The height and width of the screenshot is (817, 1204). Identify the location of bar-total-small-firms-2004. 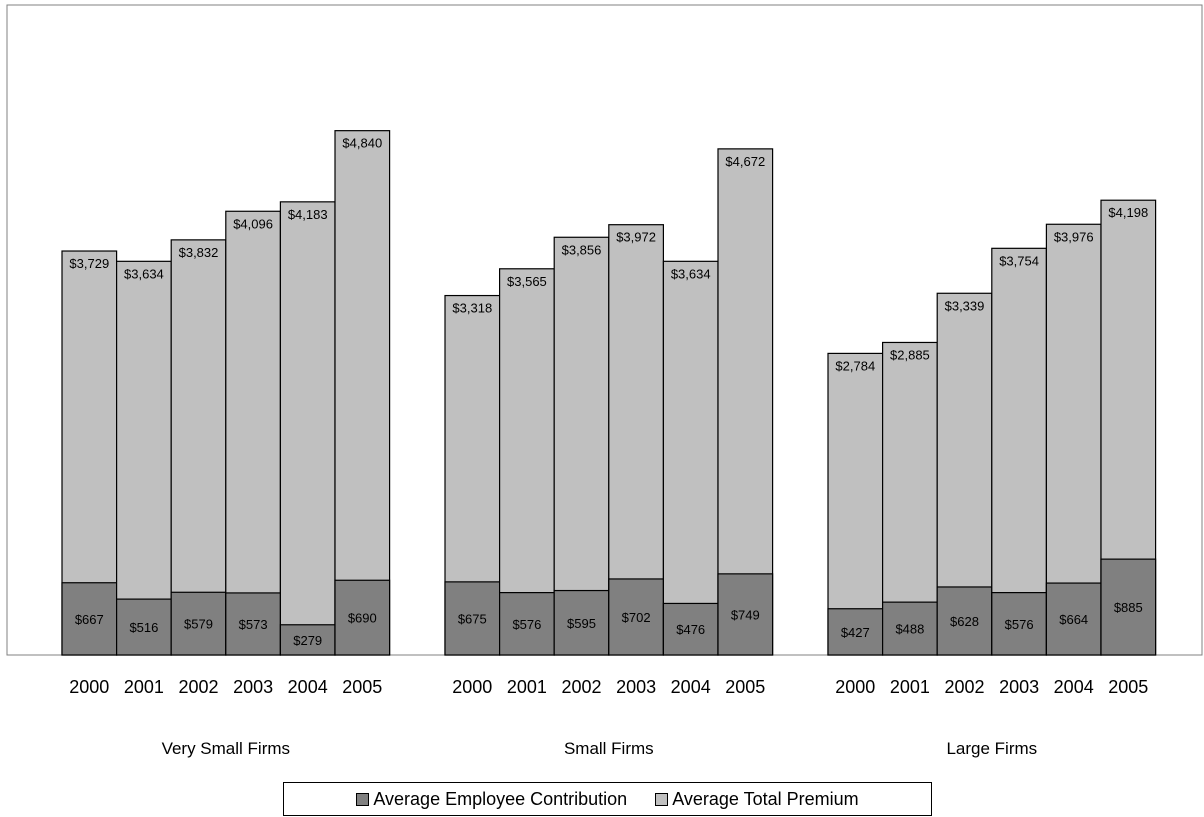
(690, 458).